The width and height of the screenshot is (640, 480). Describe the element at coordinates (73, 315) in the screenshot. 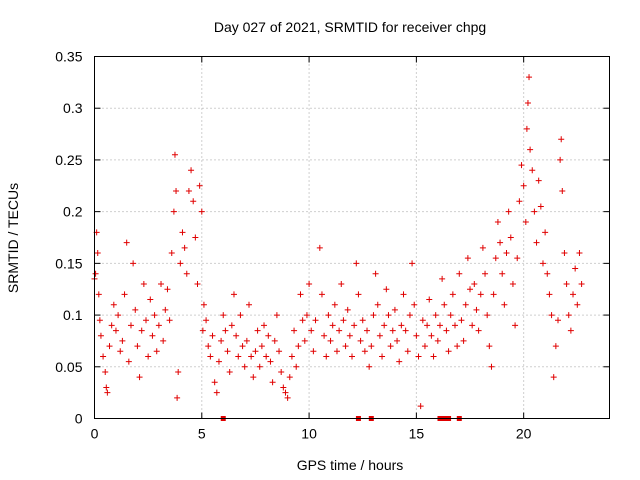

I see `y-tick-label: 0.1` at that location.